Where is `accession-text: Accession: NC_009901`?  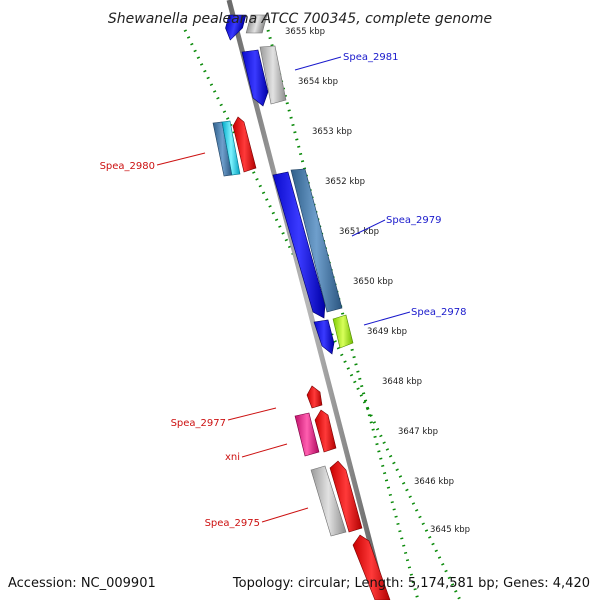
accession-text: Accession: NC_009901 is located at coordinates (82, 583).